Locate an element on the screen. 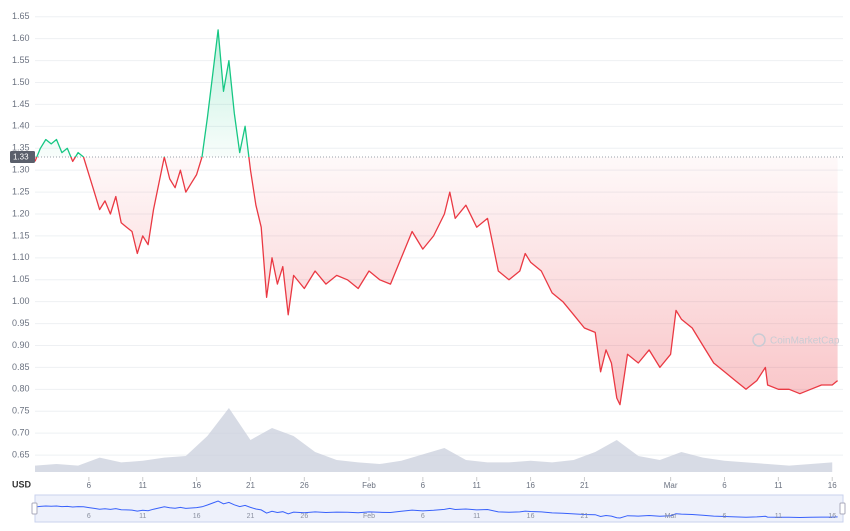 The height and width of the screenshot is (531, 850). y-tick-label: 1.35 is located at coordinates (21, 148).